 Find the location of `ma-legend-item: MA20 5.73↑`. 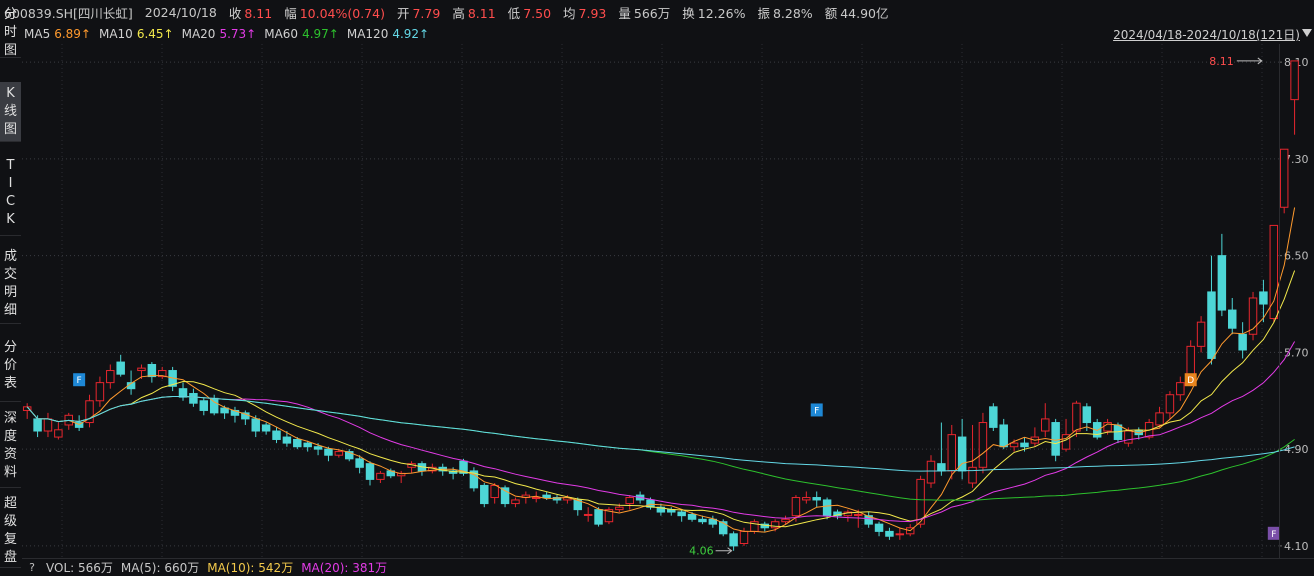

ma-legend-item: MA20 5.73↑ is located at coordinates (219, 34).